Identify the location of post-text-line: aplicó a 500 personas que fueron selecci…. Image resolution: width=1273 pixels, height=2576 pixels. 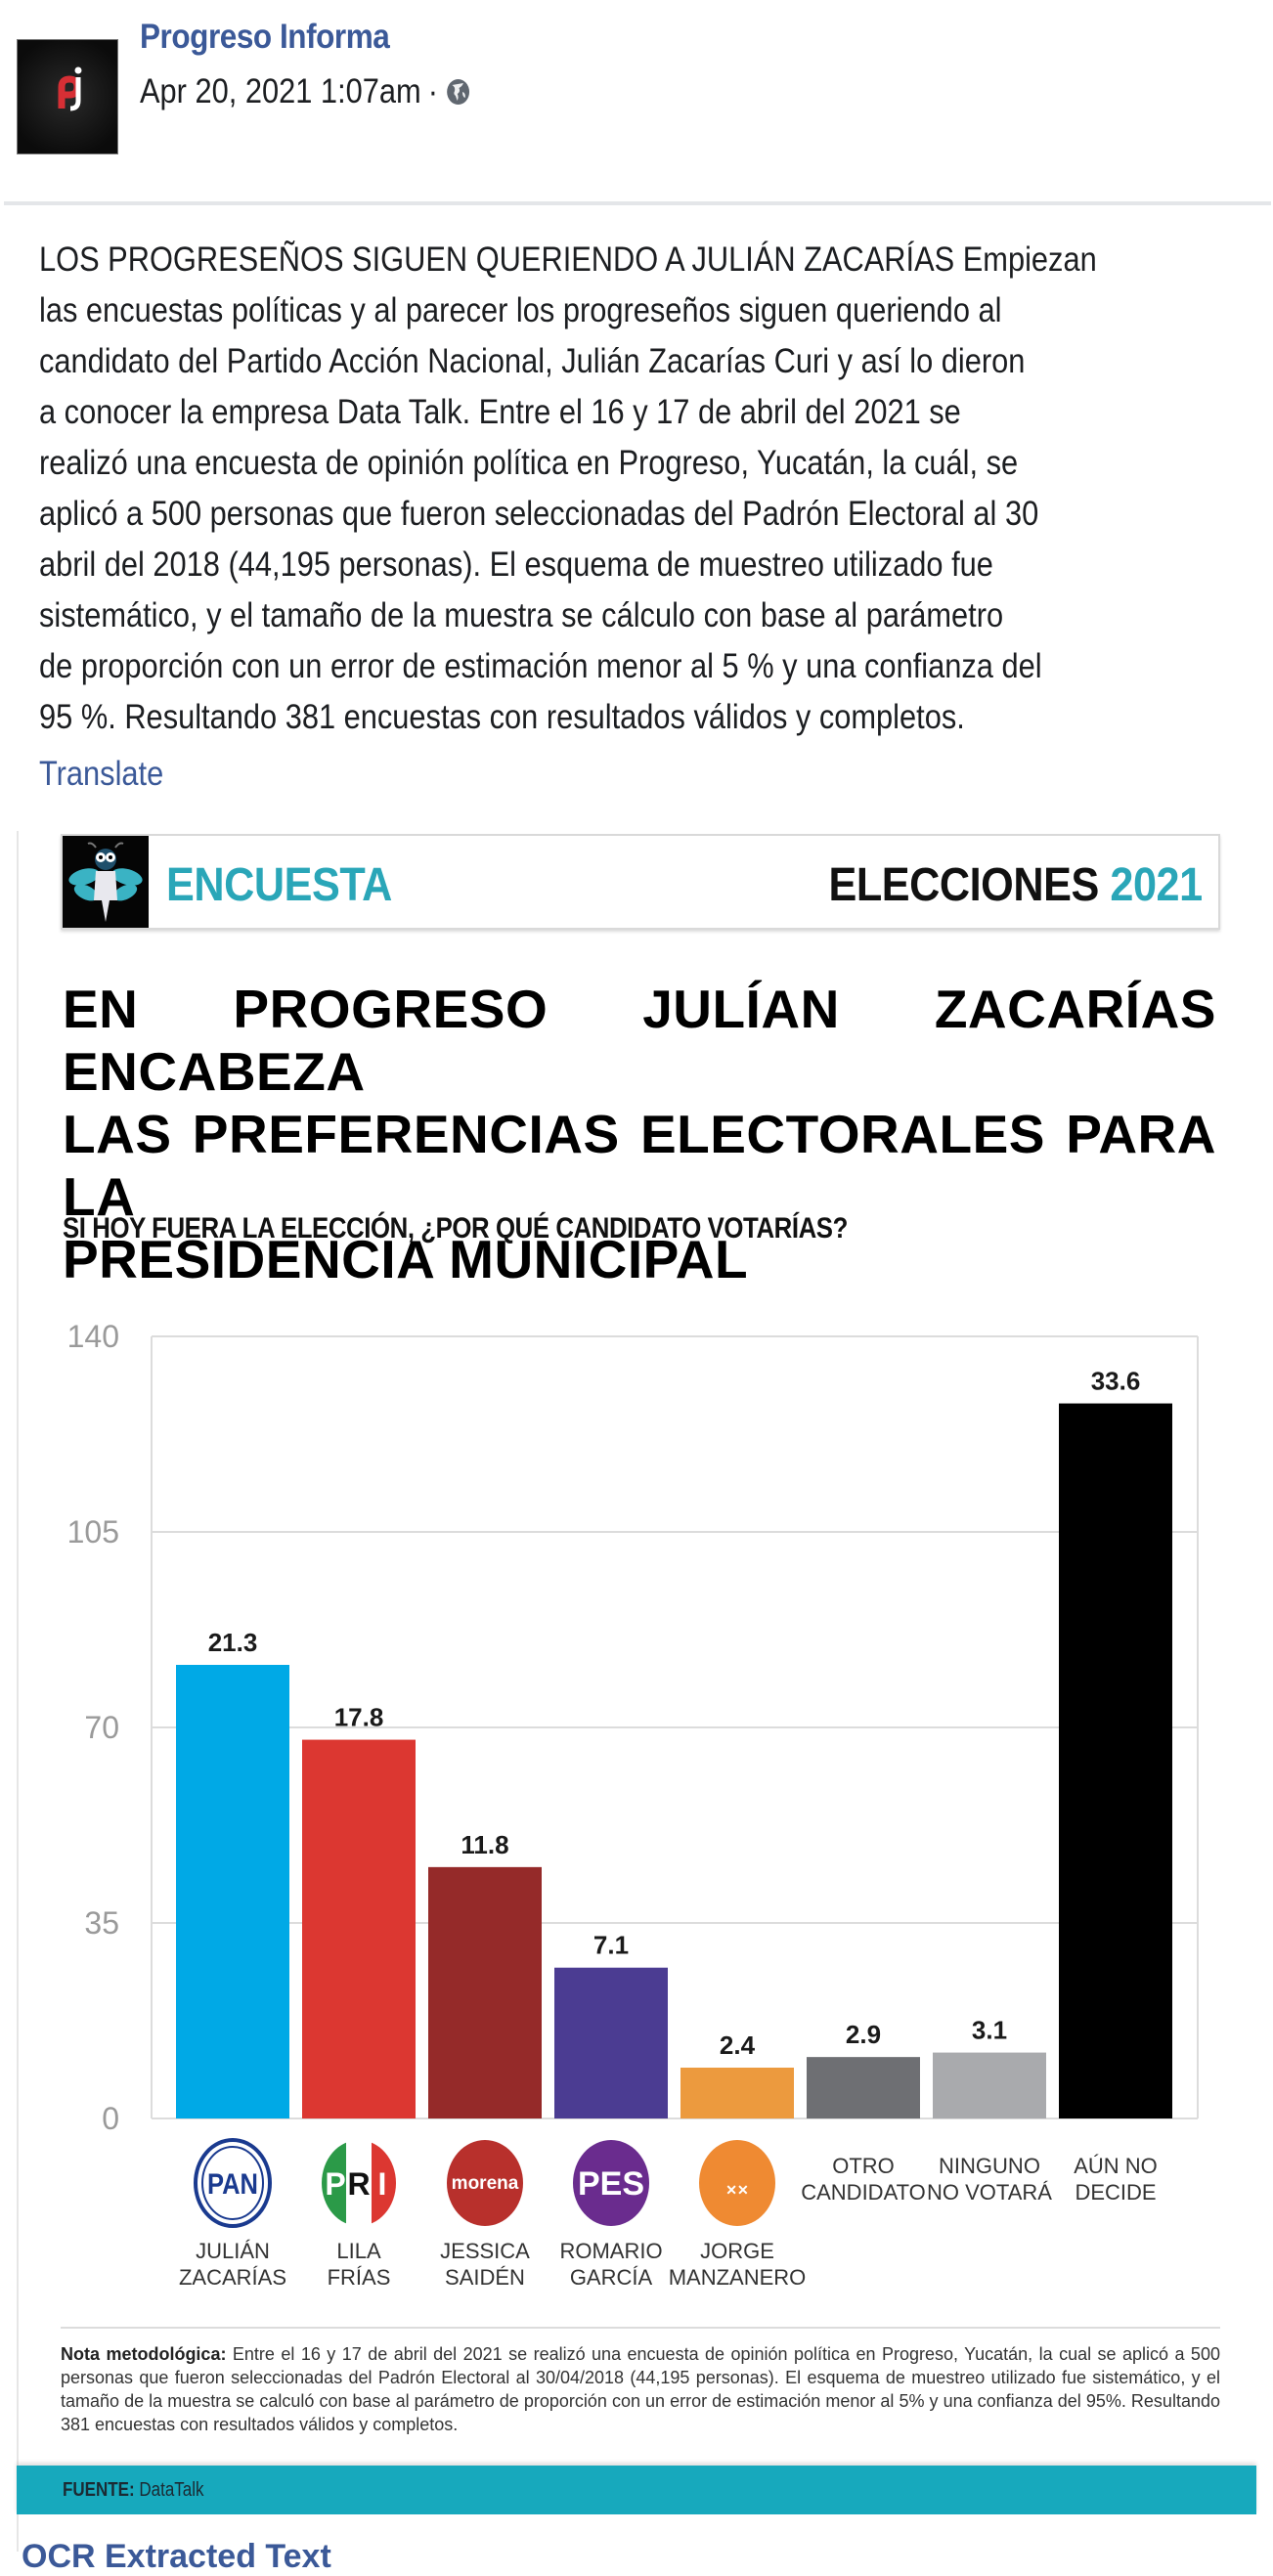
(539, 514).